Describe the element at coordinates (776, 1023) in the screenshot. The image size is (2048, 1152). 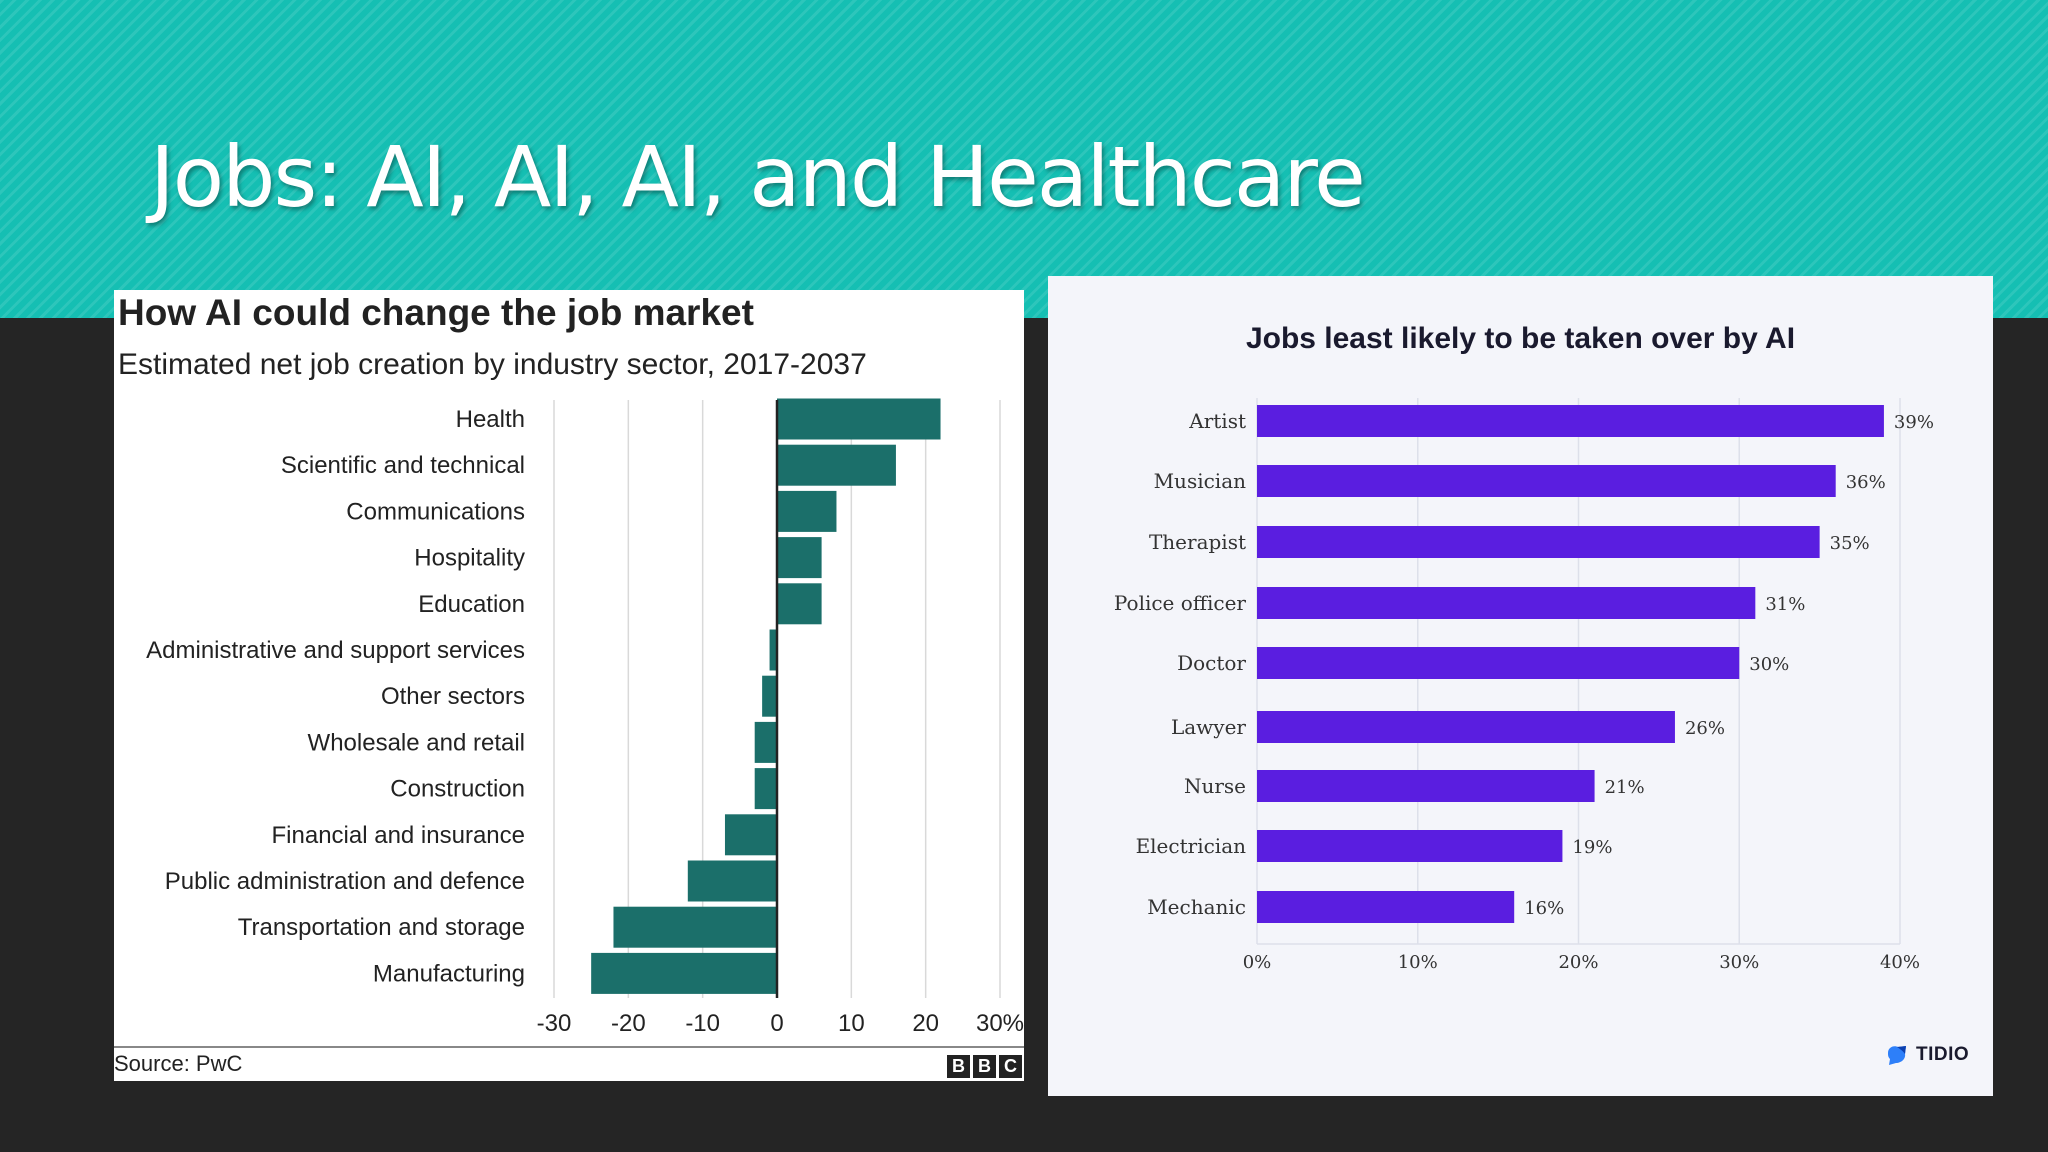
I see `x-tick-label: 0` at that location.